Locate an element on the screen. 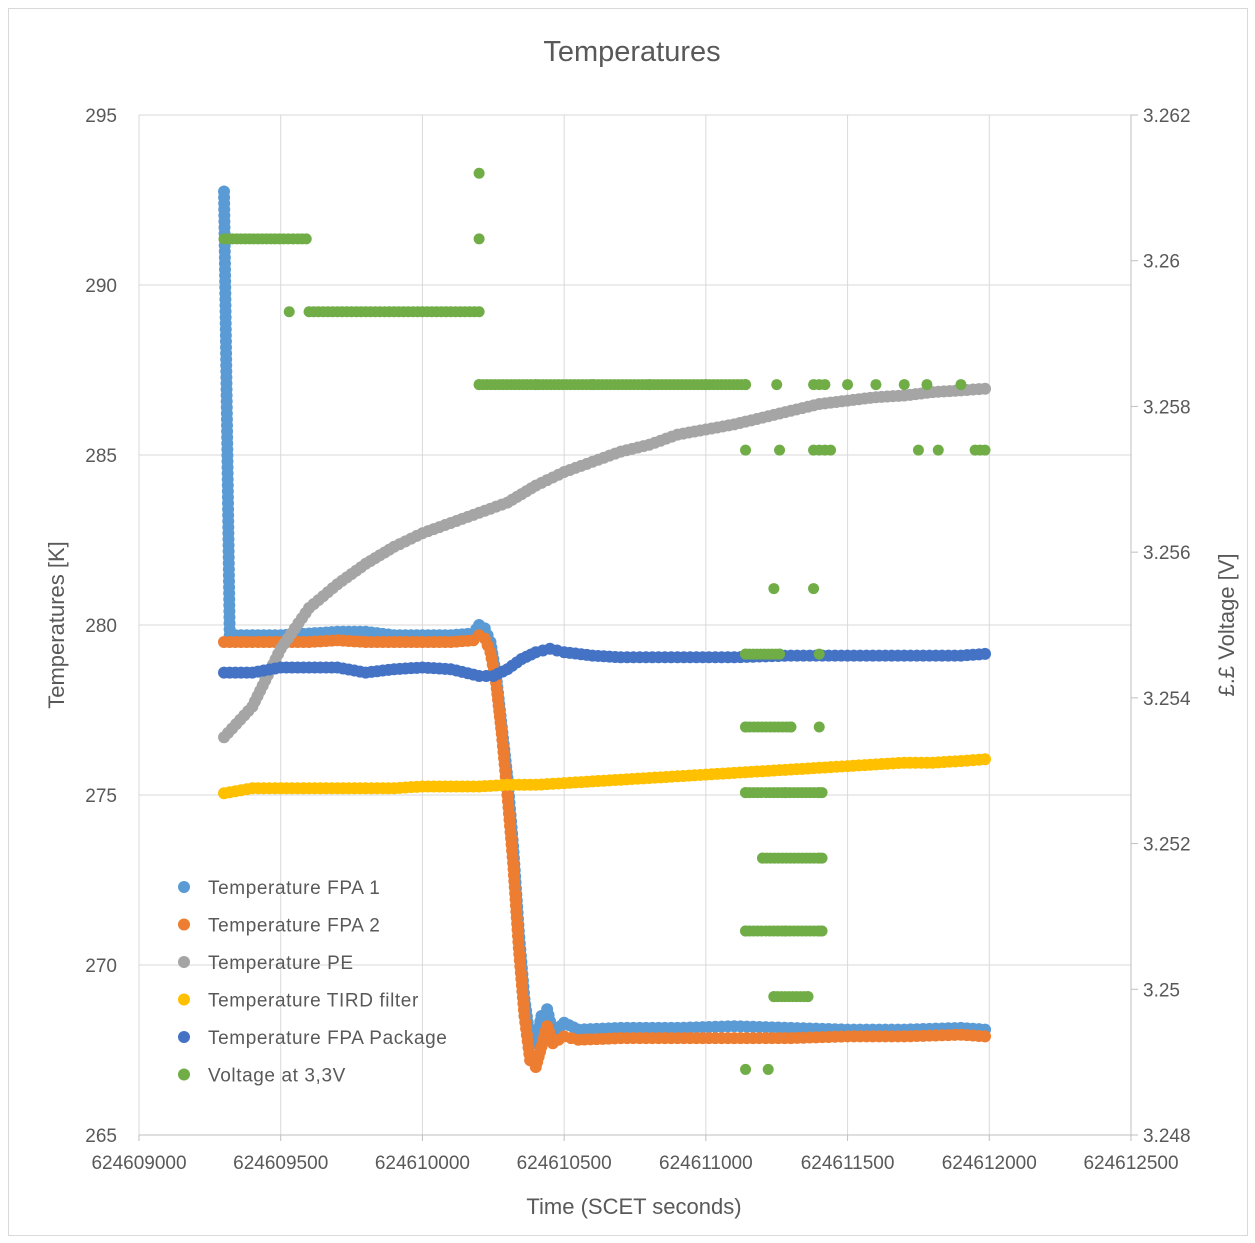 The height and width of the screenshot is (1243, 1255). x-tick-label: 624610500 is located at coordinates (564, 1163).